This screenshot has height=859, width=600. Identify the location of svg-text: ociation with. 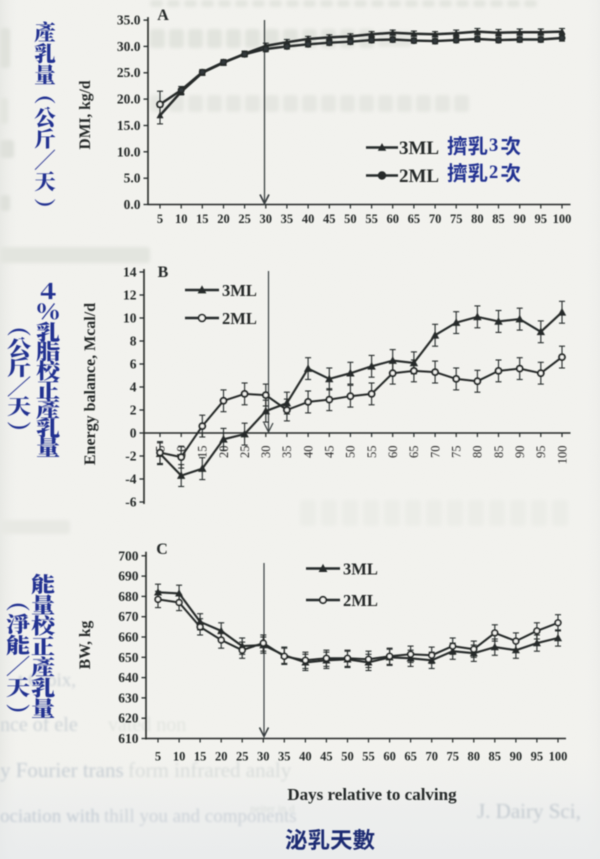
(50, 816).